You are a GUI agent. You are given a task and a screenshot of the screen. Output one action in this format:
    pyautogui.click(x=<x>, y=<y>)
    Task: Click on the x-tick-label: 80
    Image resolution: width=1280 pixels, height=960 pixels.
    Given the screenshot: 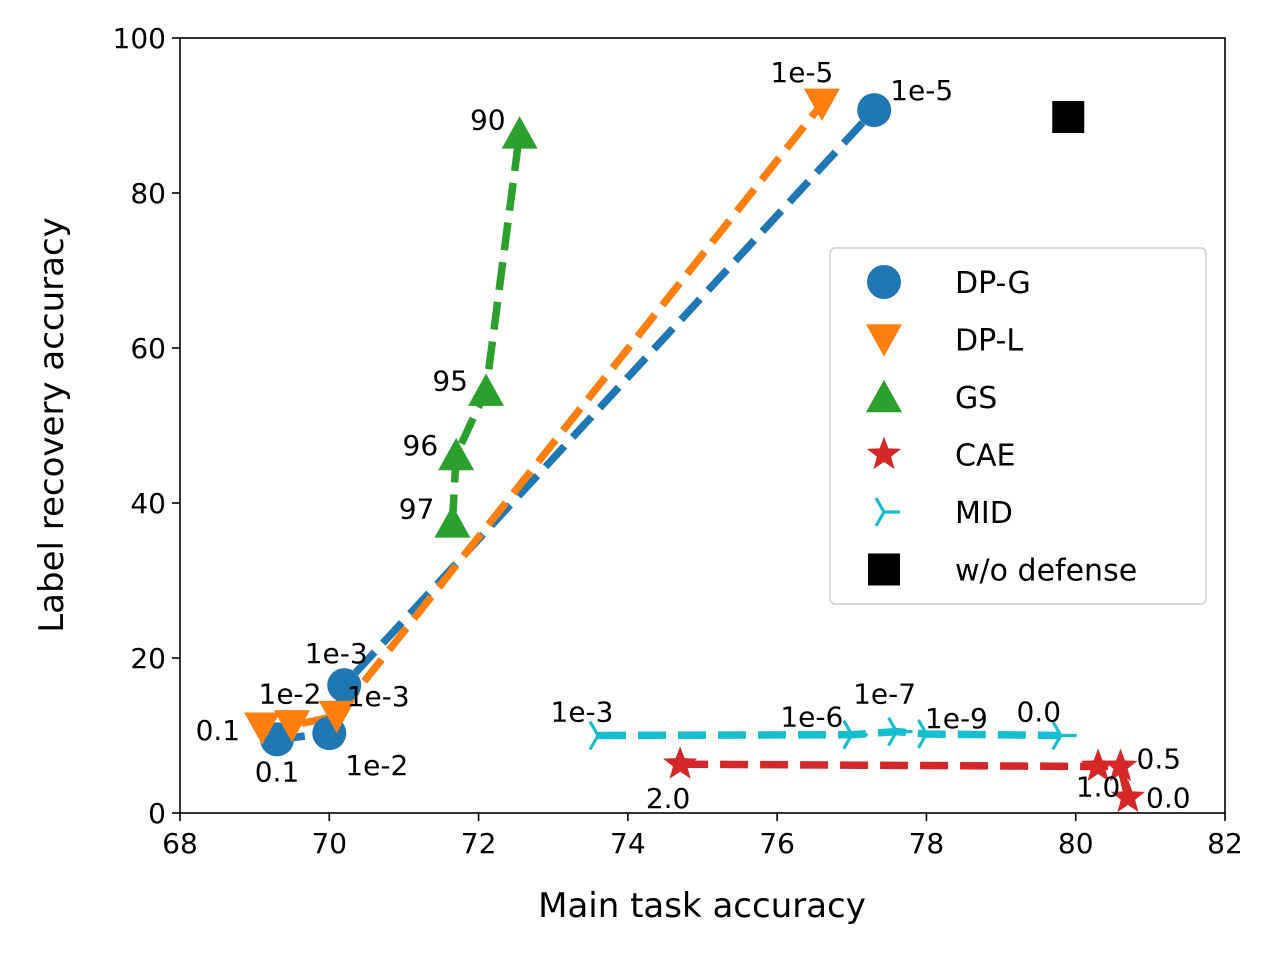 What is the action you would take?
    pyautogui.click(x=1076, y=843)
    